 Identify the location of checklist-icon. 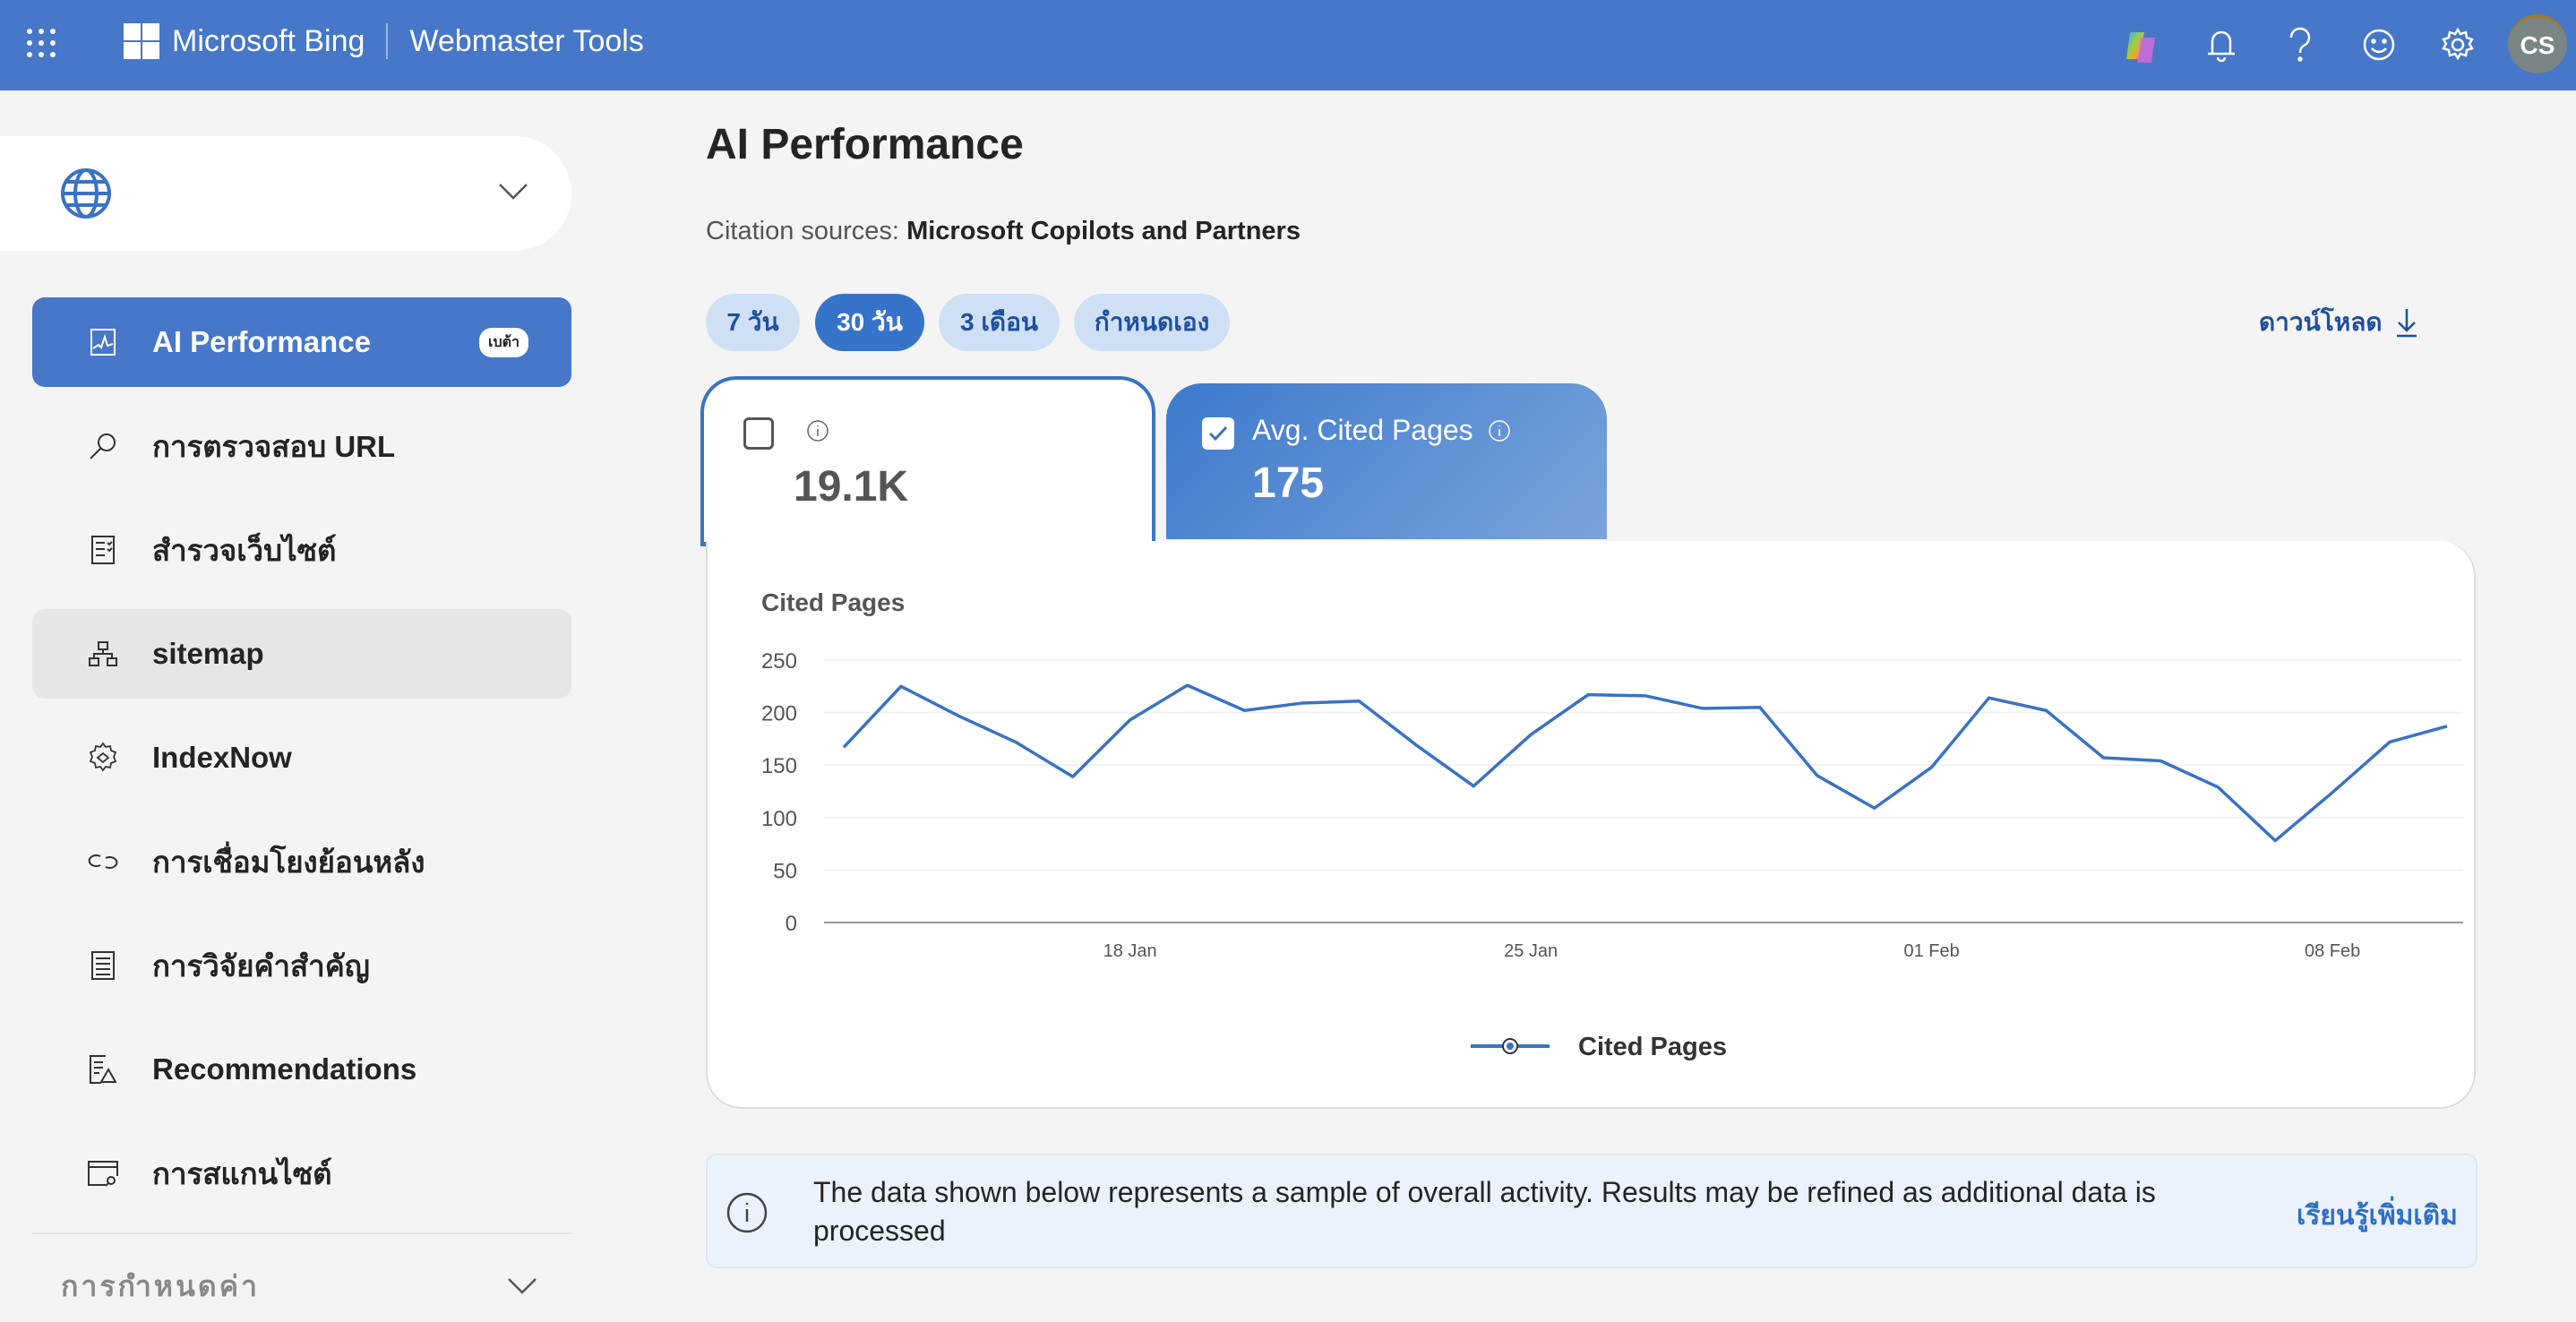
(103, 550).